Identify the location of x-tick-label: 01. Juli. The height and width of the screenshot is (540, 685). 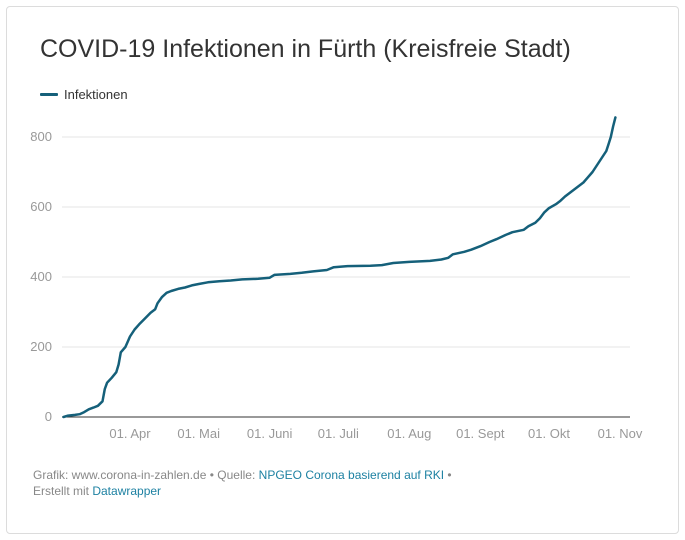
(338, 433).